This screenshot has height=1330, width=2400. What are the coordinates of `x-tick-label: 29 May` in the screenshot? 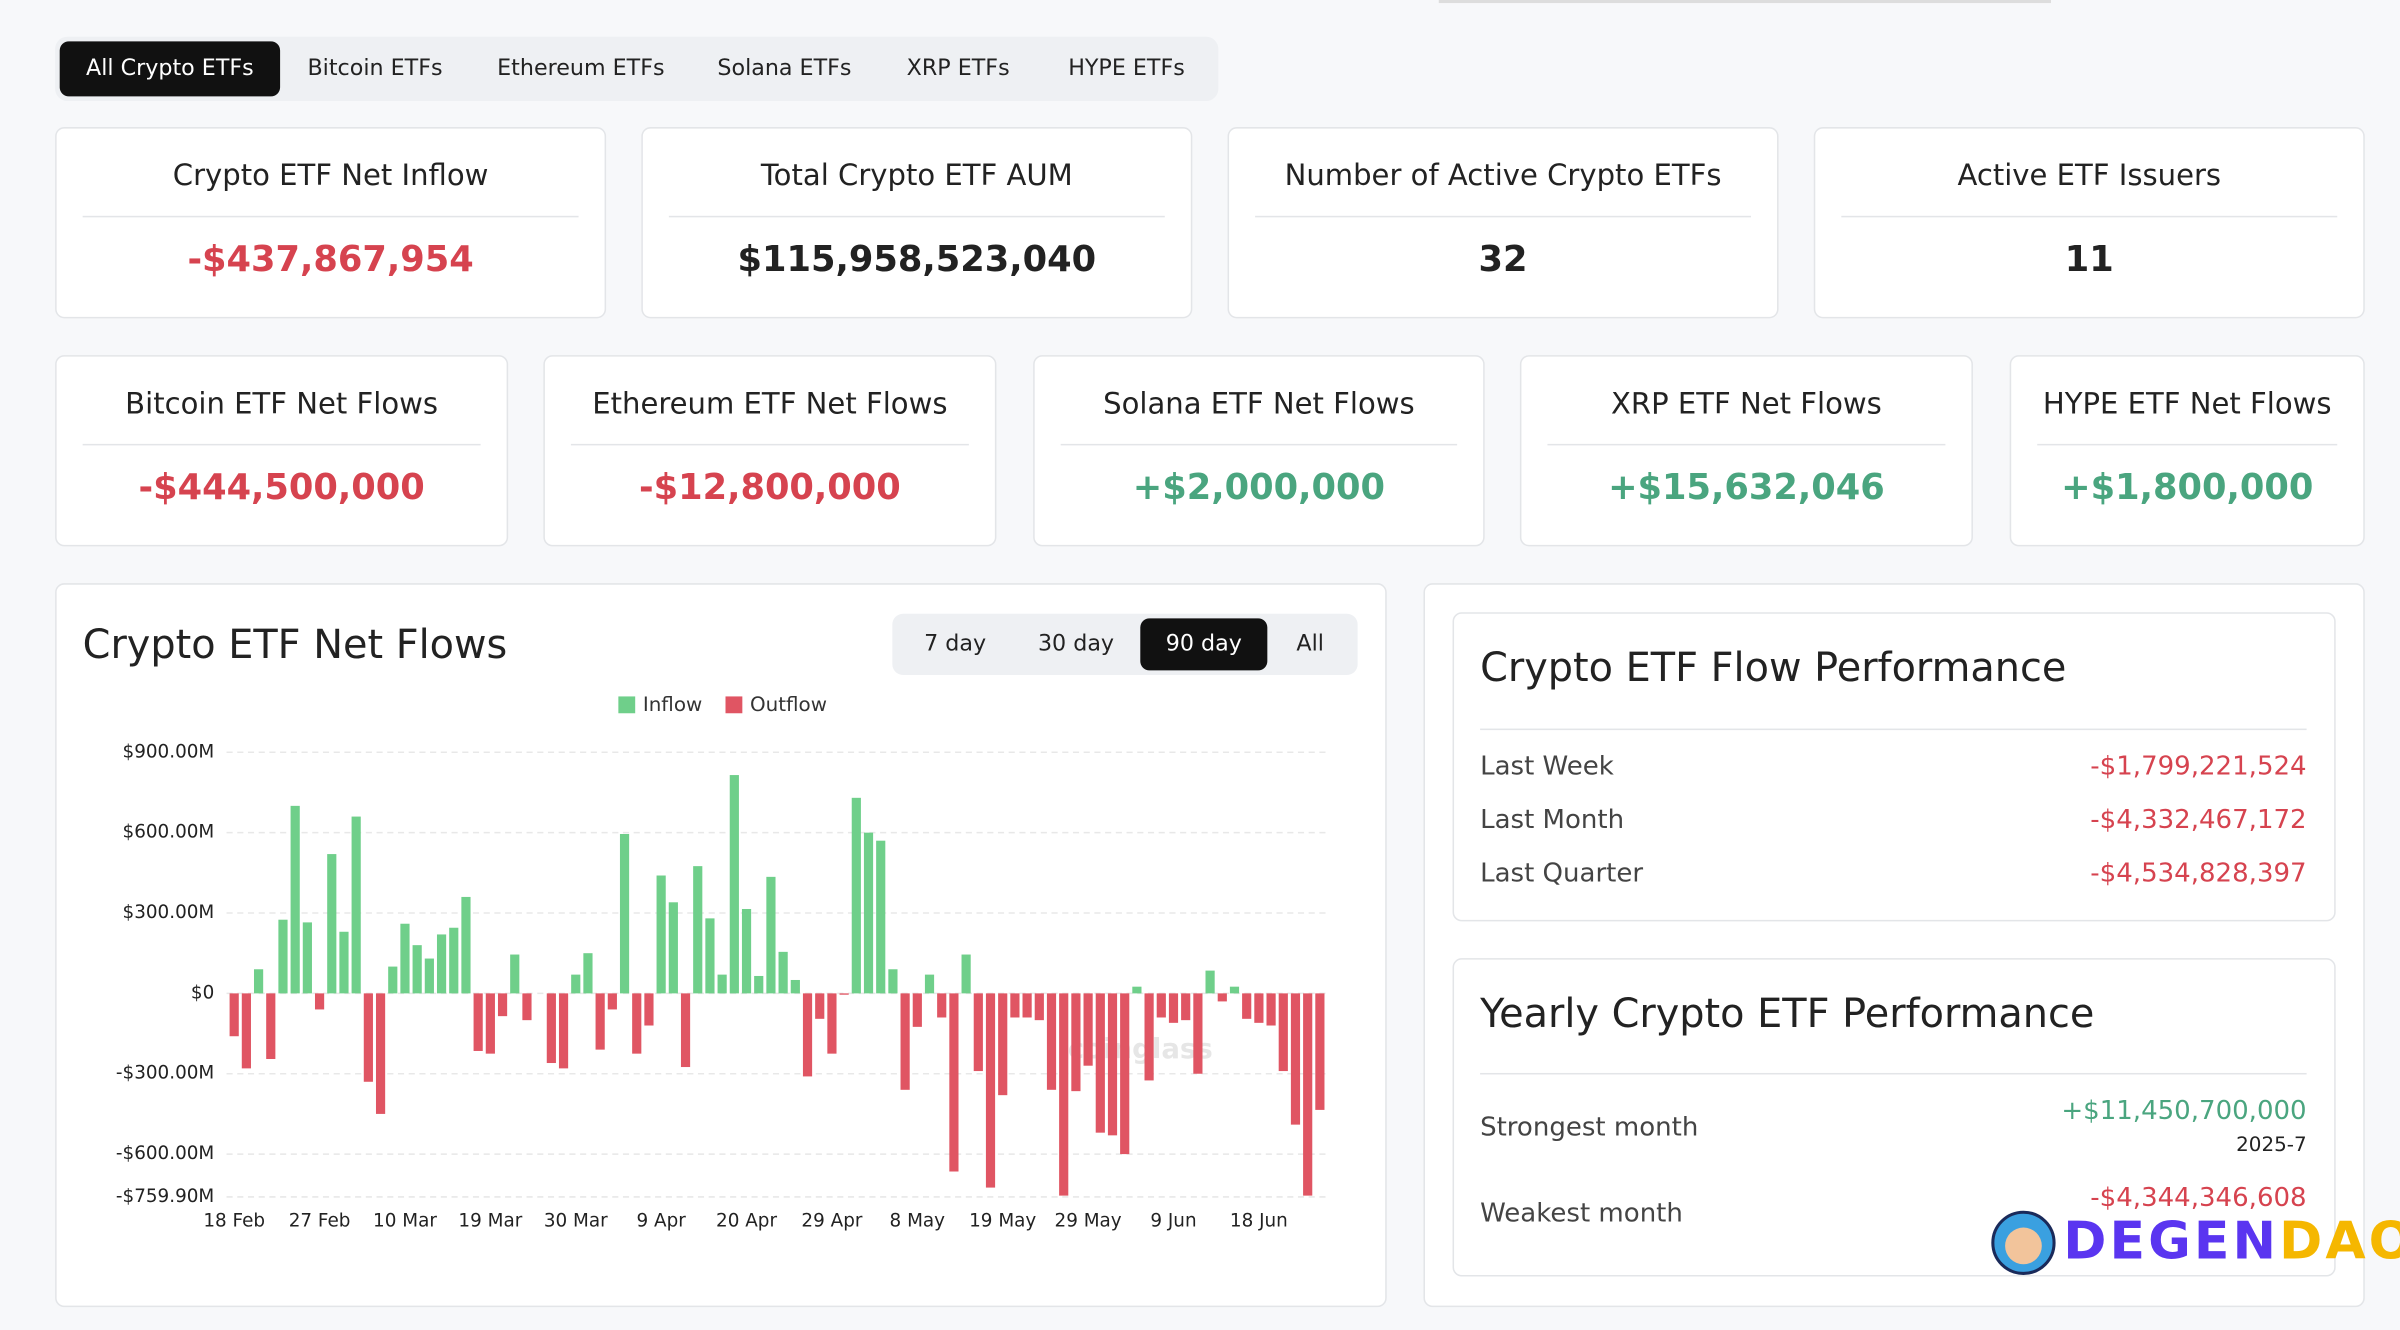 It's located at (1088, 1220).